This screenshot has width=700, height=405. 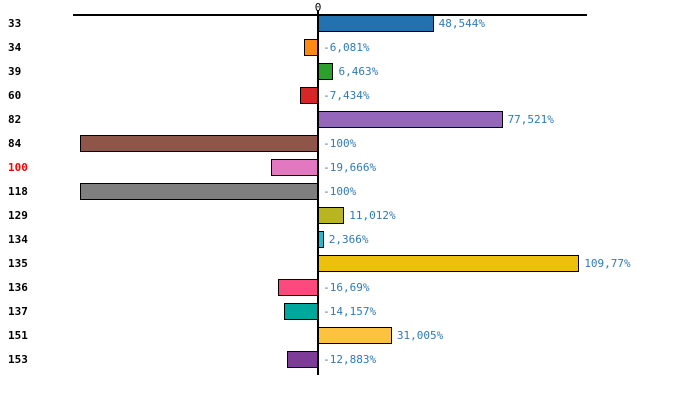 What do you see at coordinates (18, 287) in the screenshot?
I see `category-label-136: 136` at bounding box center [18, 287].